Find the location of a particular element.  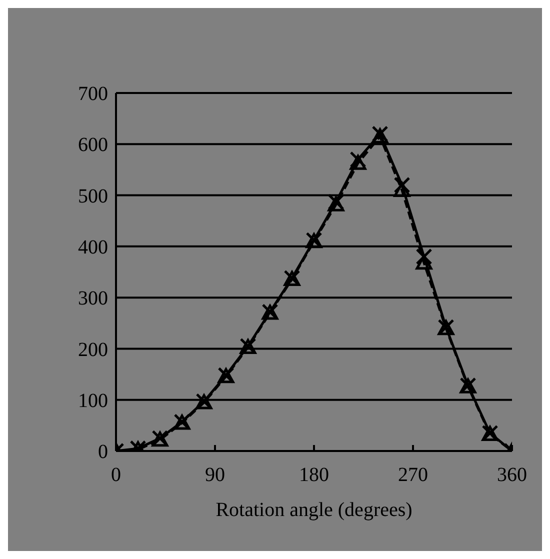

x-tick-label: 270 is located at coordinates (413, 475).